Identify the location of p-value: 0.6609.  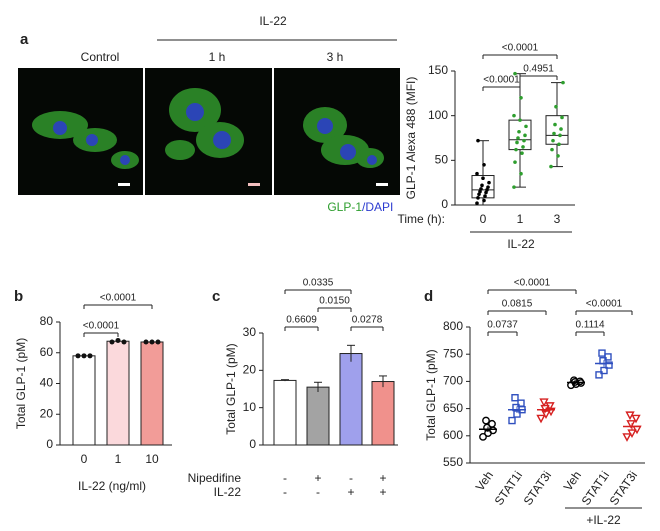
(301, 320).